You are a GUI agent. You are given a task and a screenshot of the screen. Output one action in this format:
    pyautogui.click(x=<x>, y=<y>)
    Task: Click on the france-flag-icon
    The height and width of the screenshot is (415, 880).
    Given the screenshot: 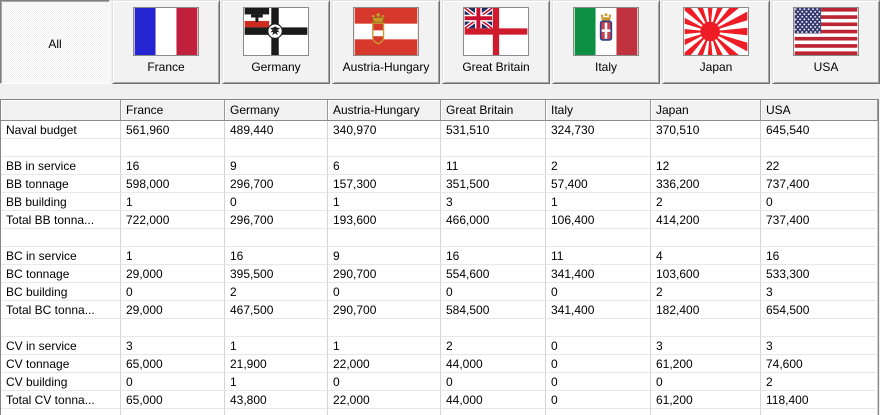 What is the action you would take?
    pyautogui.click(x=166, y=31)
    